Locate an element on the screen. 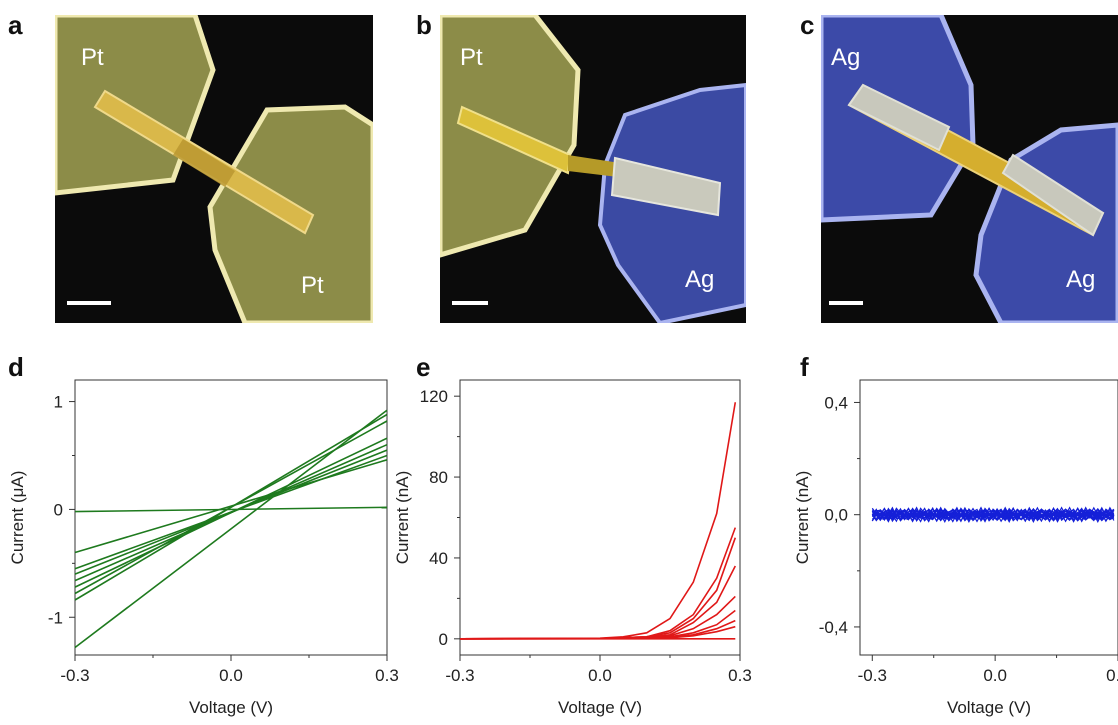 The height and width of the screenshot is (725, 1118). chart-d-frame is located at coordinates (231, 517).